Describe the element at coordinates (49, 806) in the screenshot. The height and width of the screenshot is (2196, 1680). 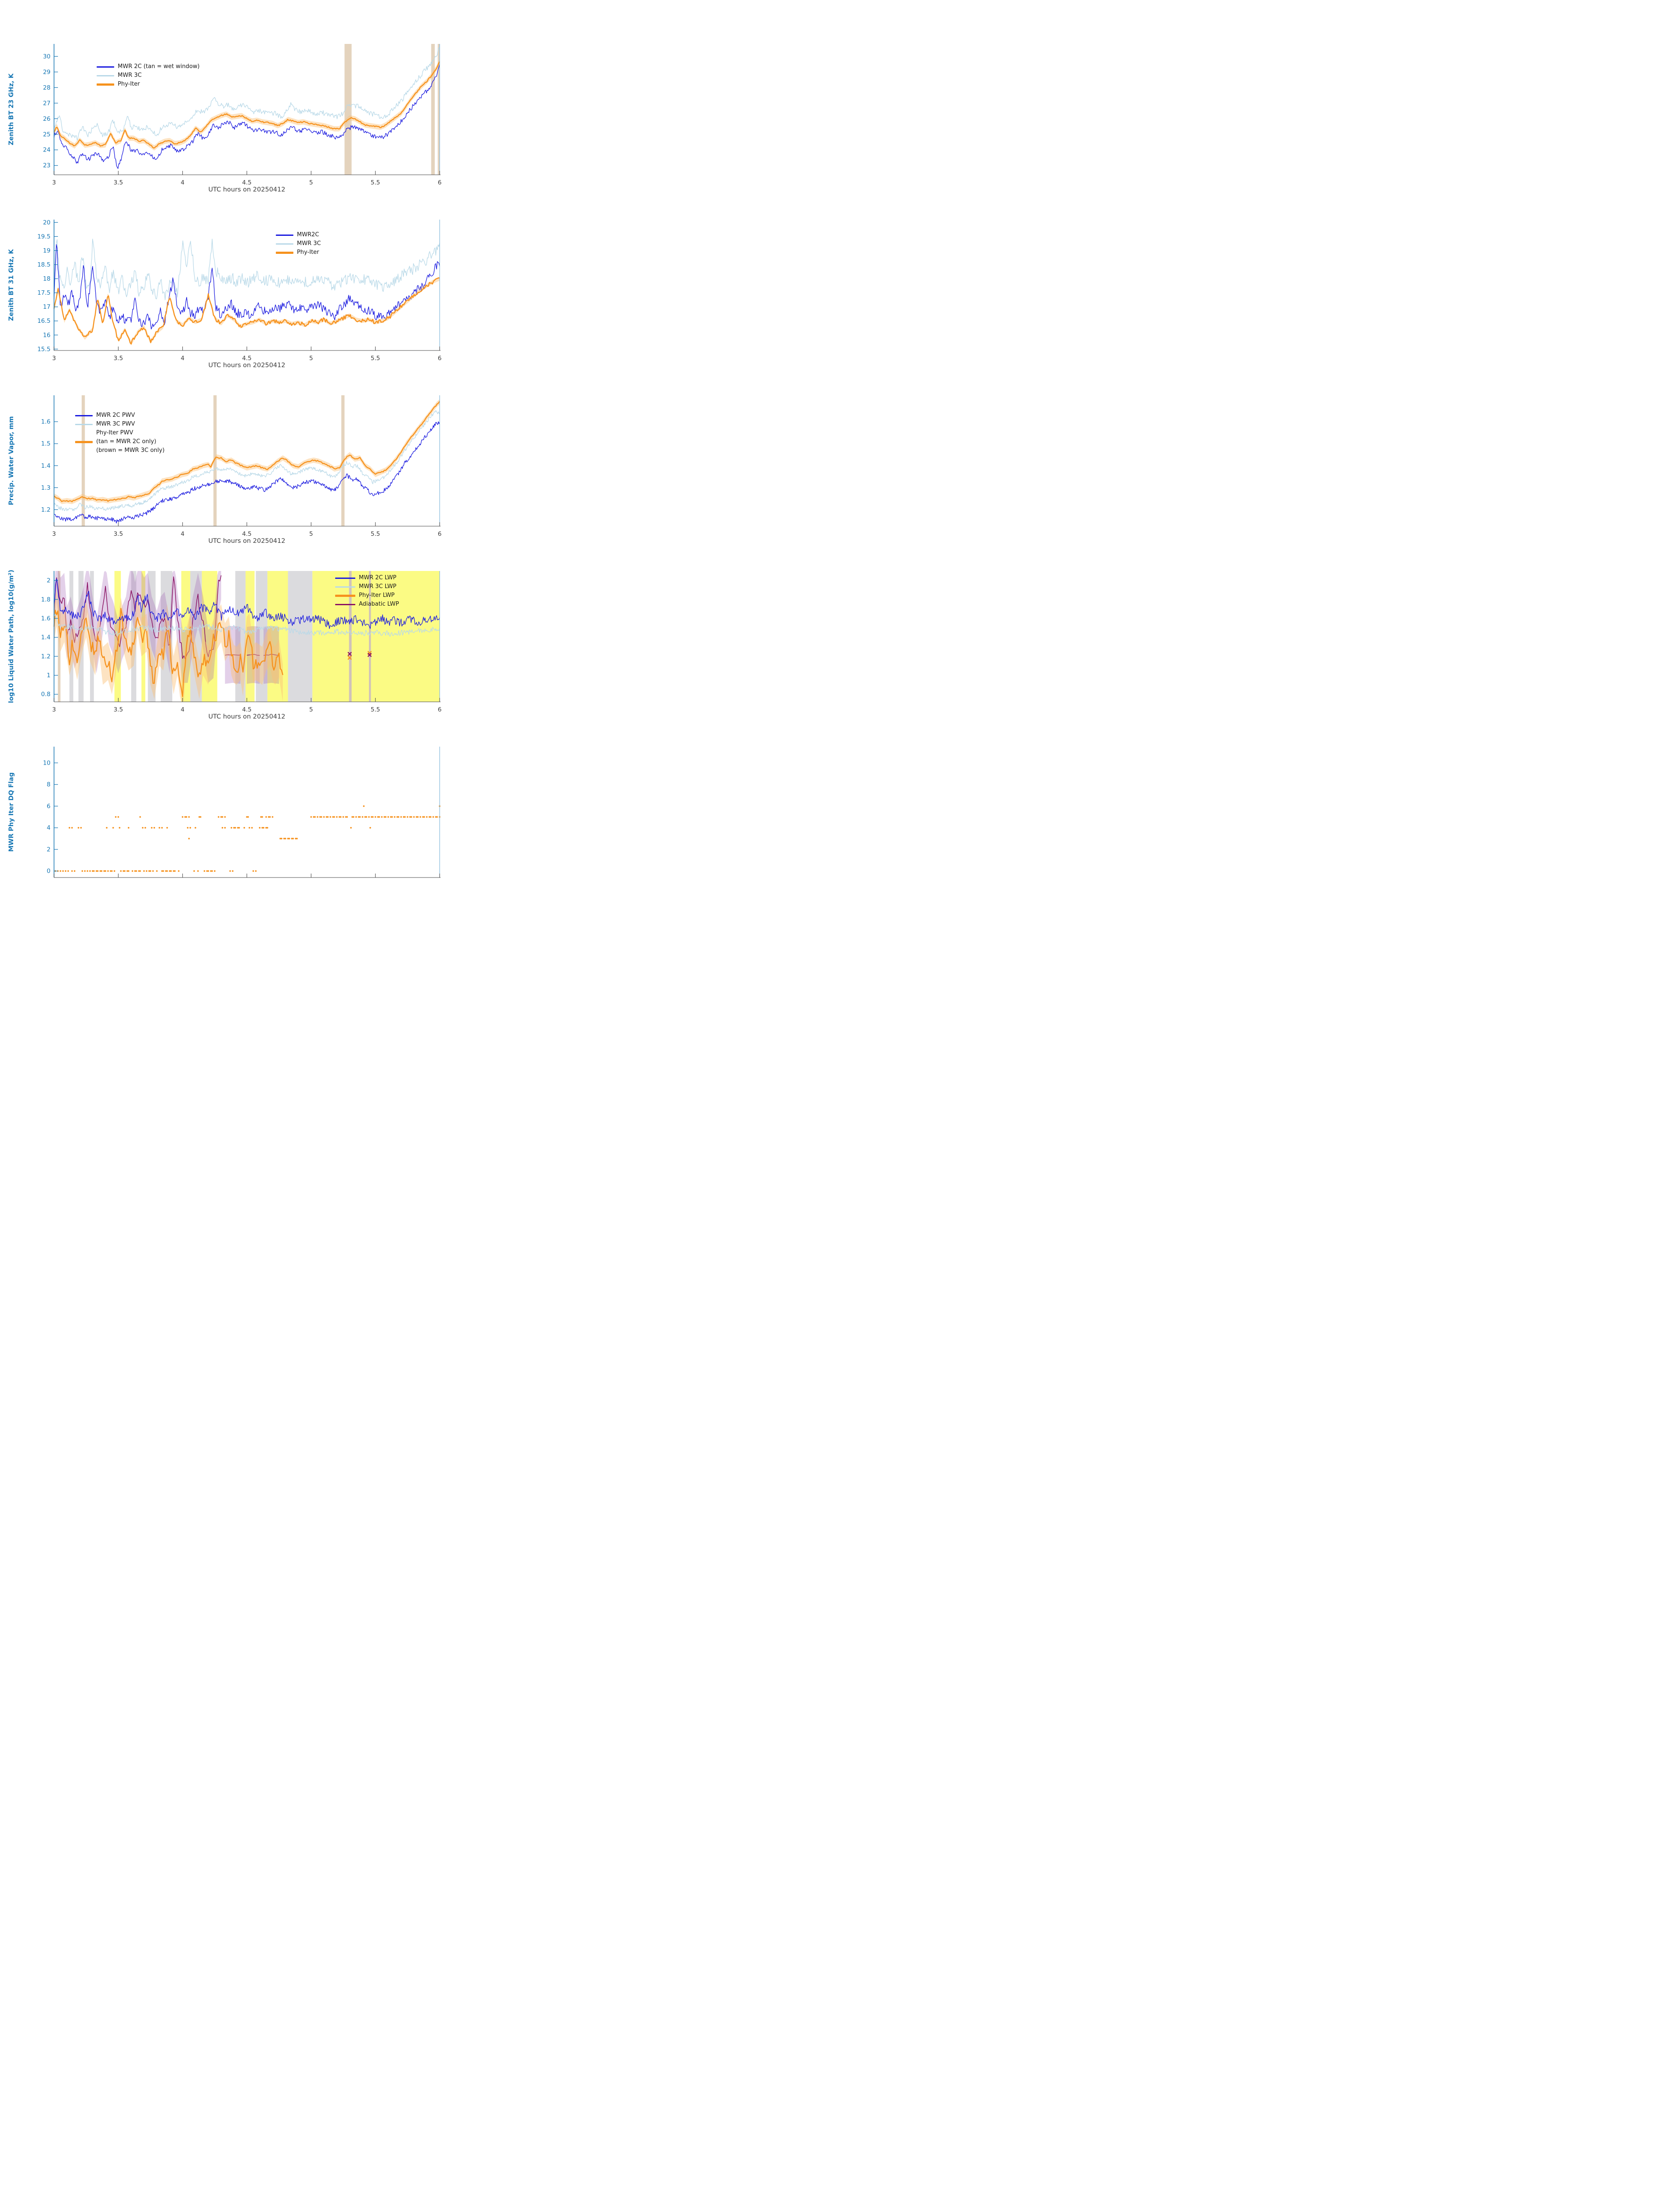
I see `y-tick-label: 6` at that location.